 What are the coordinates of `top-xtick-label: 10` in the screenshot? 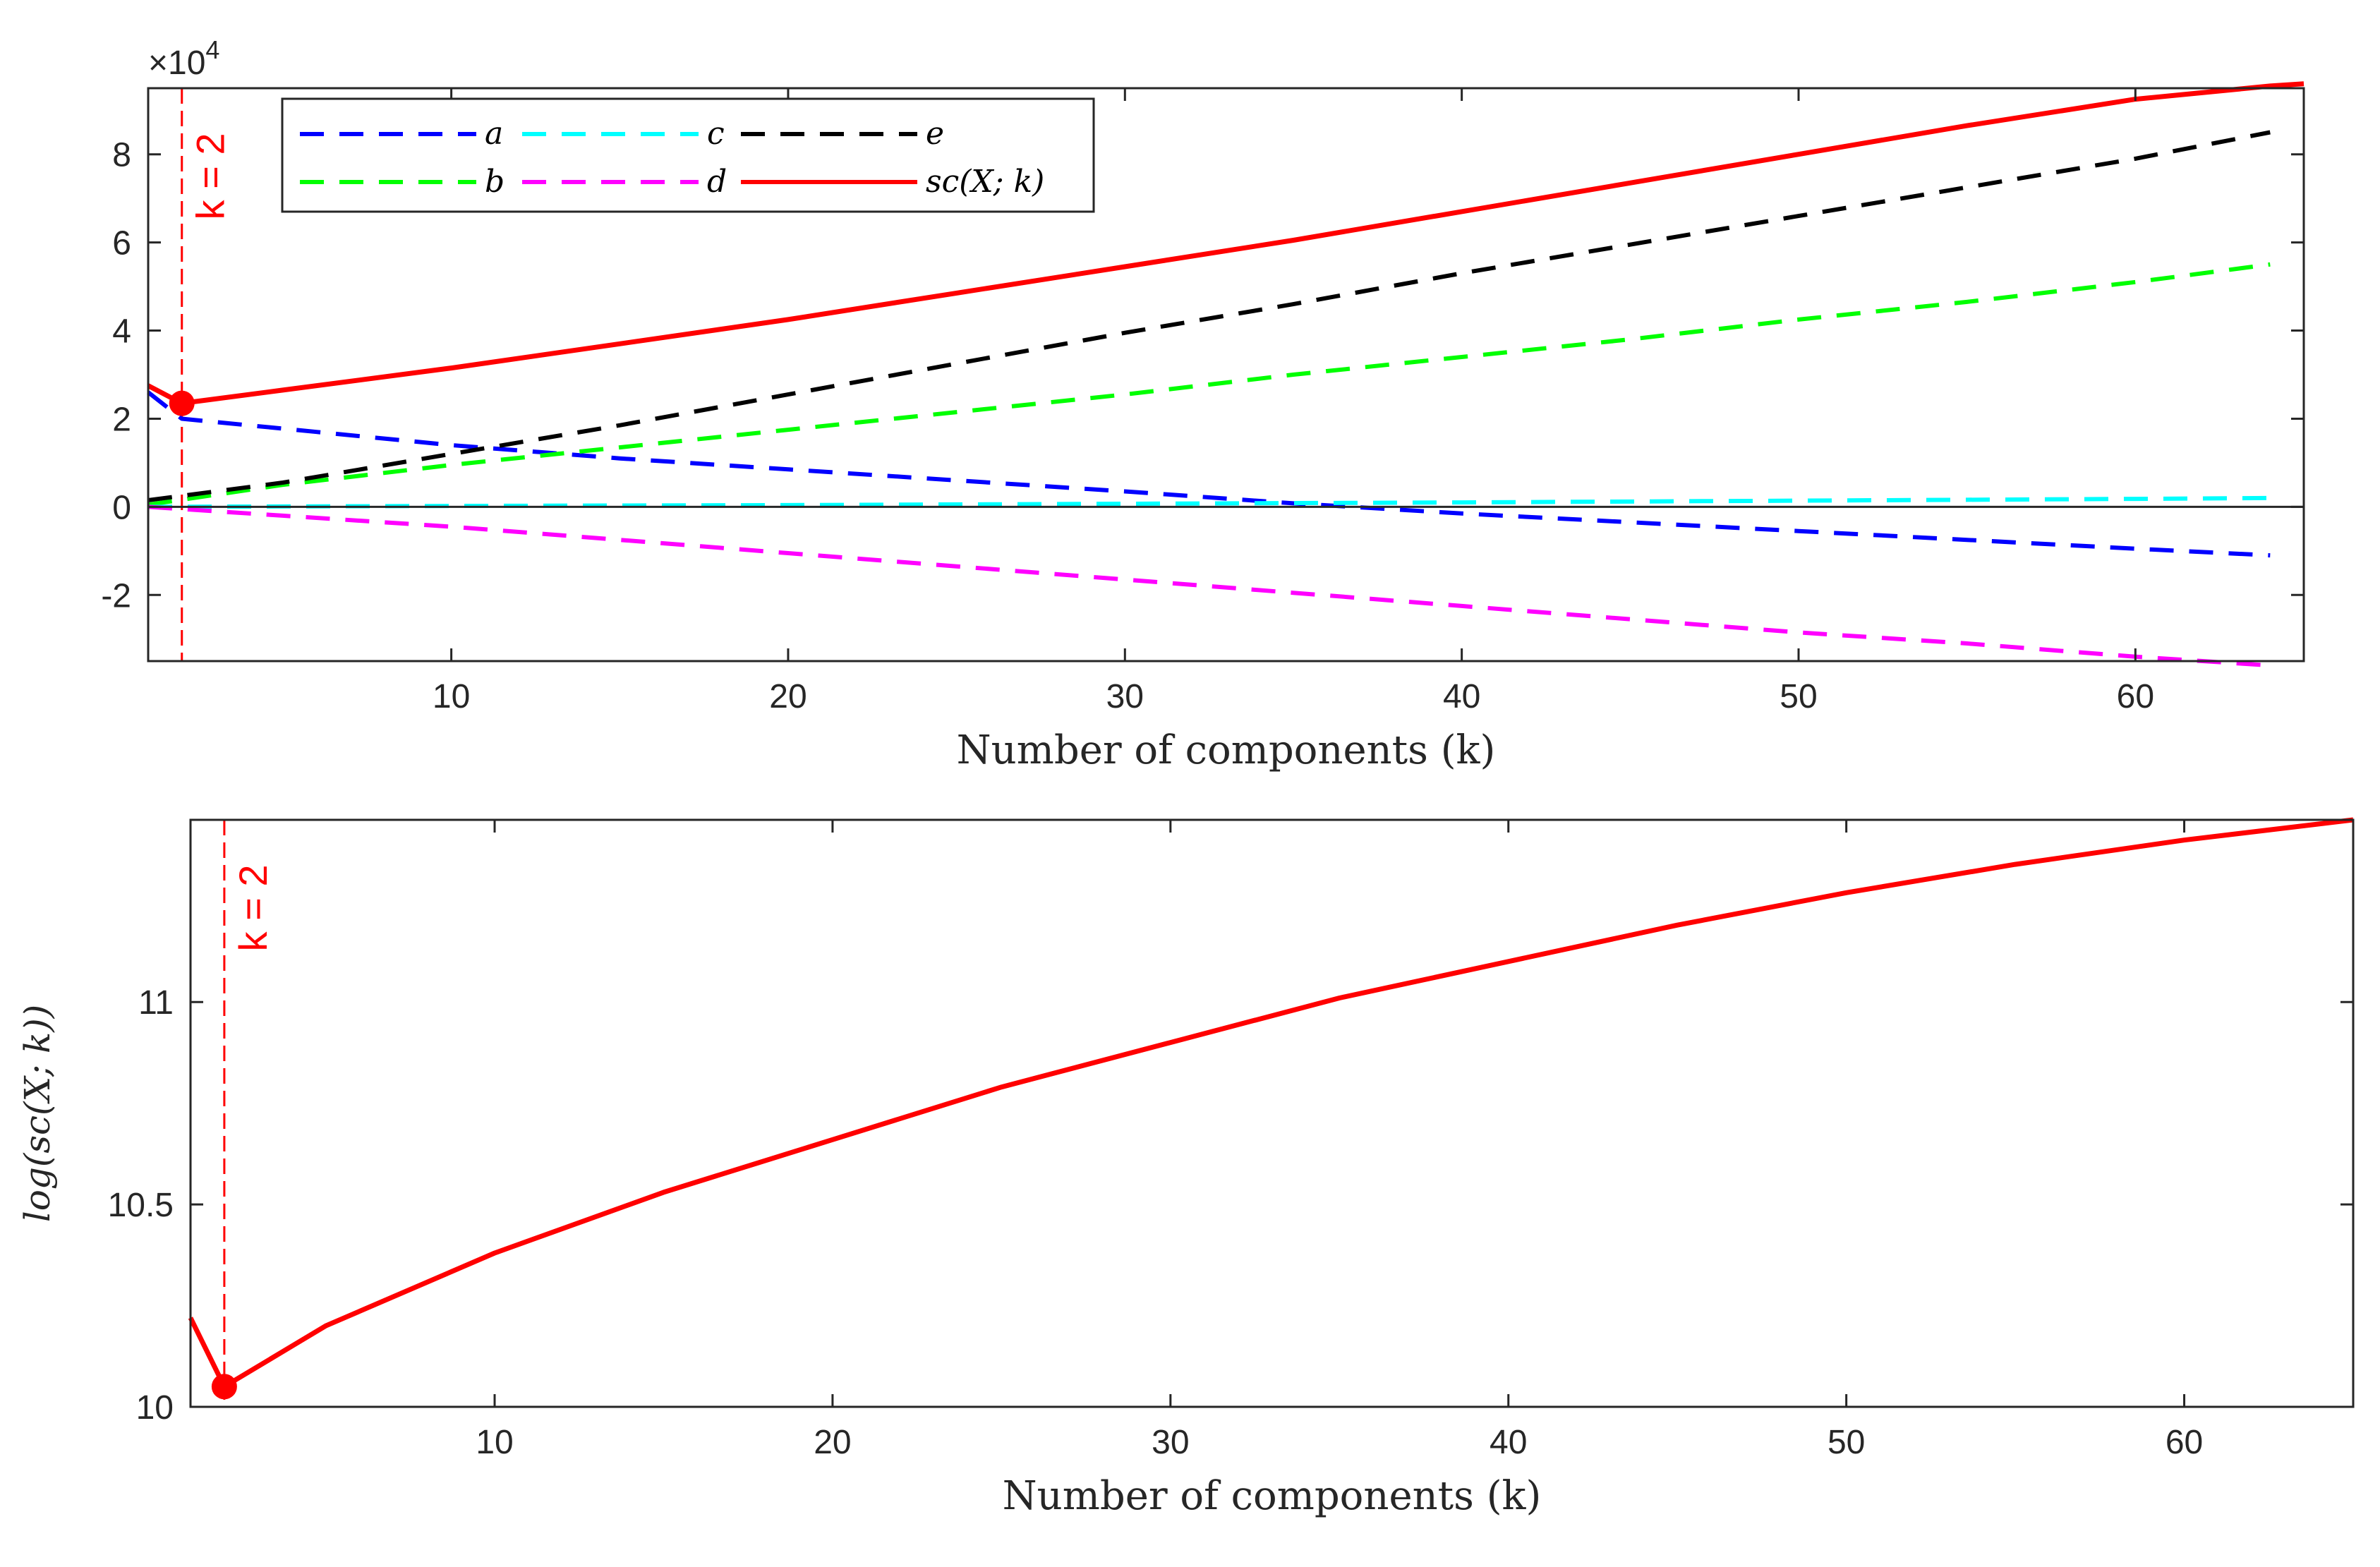 It's located at (452, 696).